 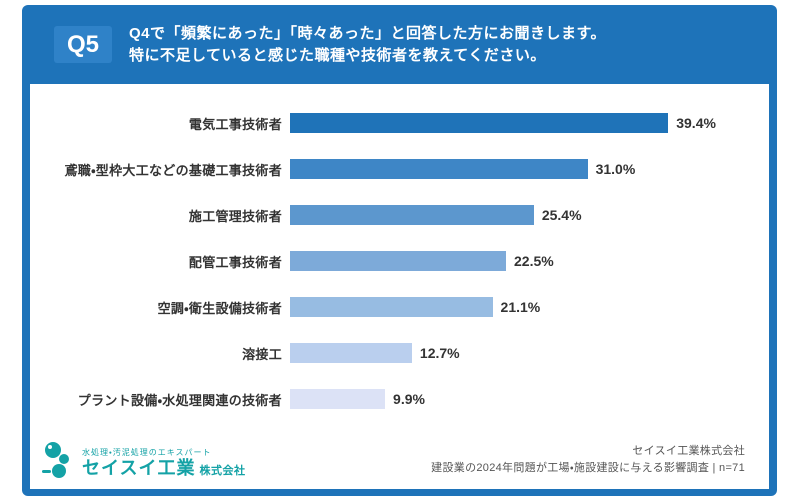 I want to click on bar-track: 9.9%, so click(x=529, y=399).